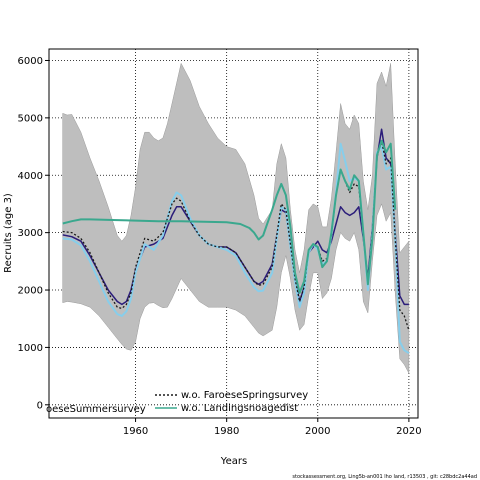 The image size is (480, 480). Describe the element at coordinates (96, 409) in the screenshot. I see `legend-label-1: oeseSummersurvey` at that location.